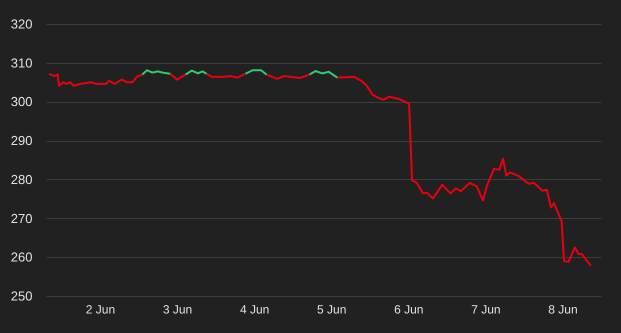  I want to click on y-tick-label: 310, so click(21, 62).